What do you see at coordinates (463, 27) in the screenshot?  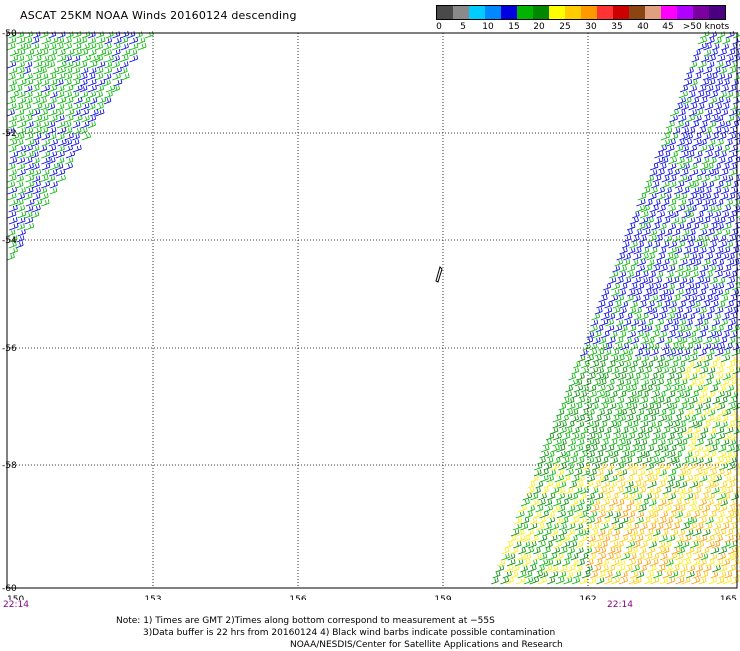 I see `legend-tick-label: 5` at bounding box center [463, 27].